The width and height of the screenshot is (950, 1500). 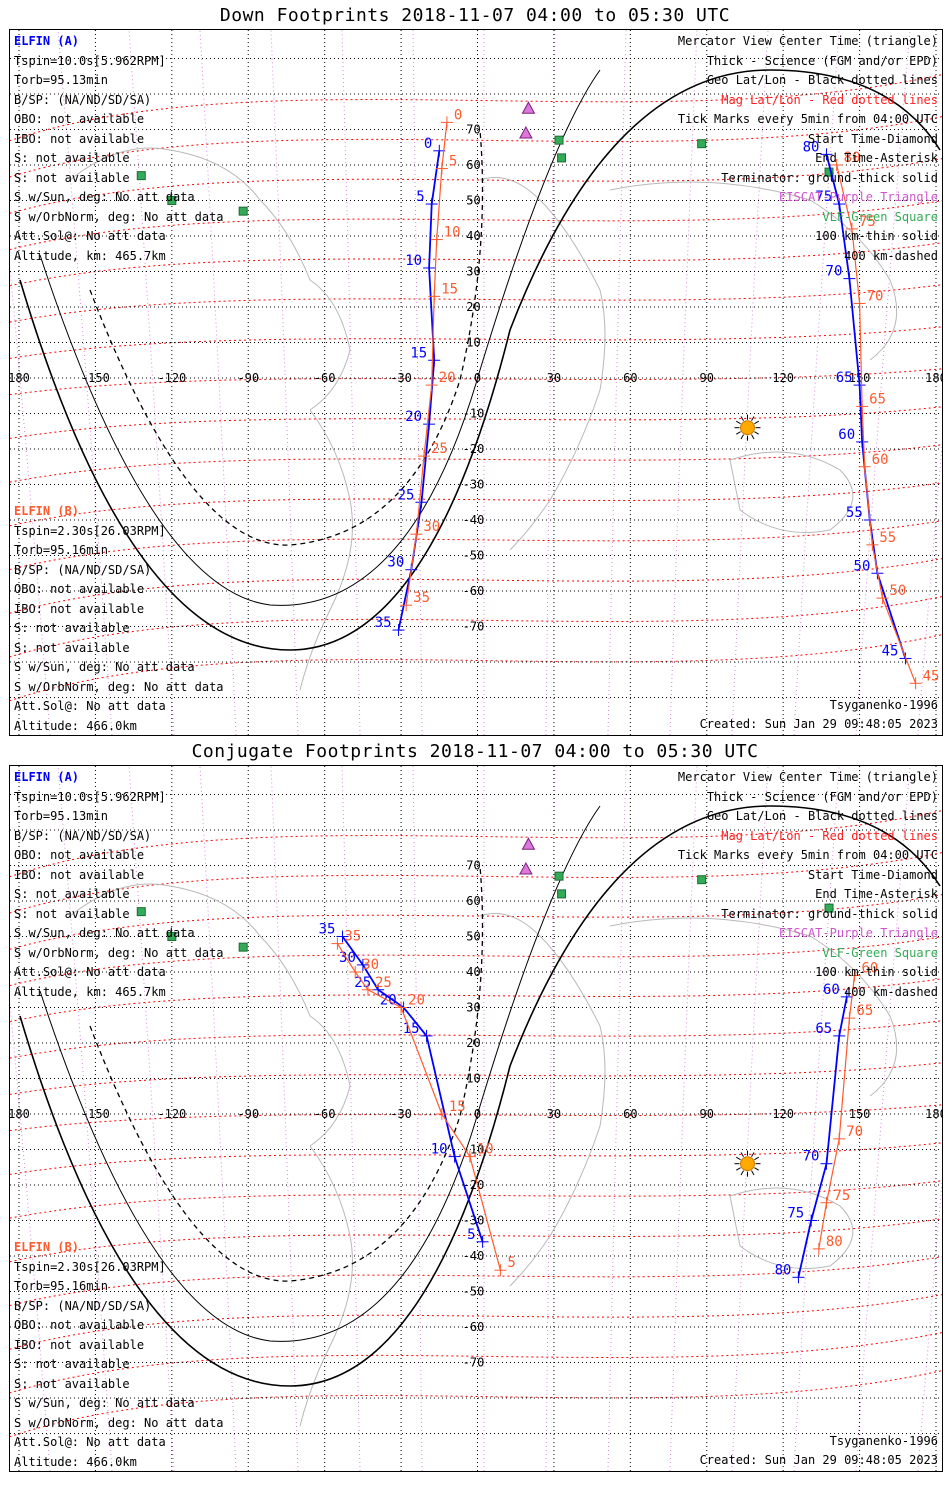 What do you see at coordinates (95, 378) in the screenshot?
I see `lon-tick-label: -150` at bounding box center [95, 378].